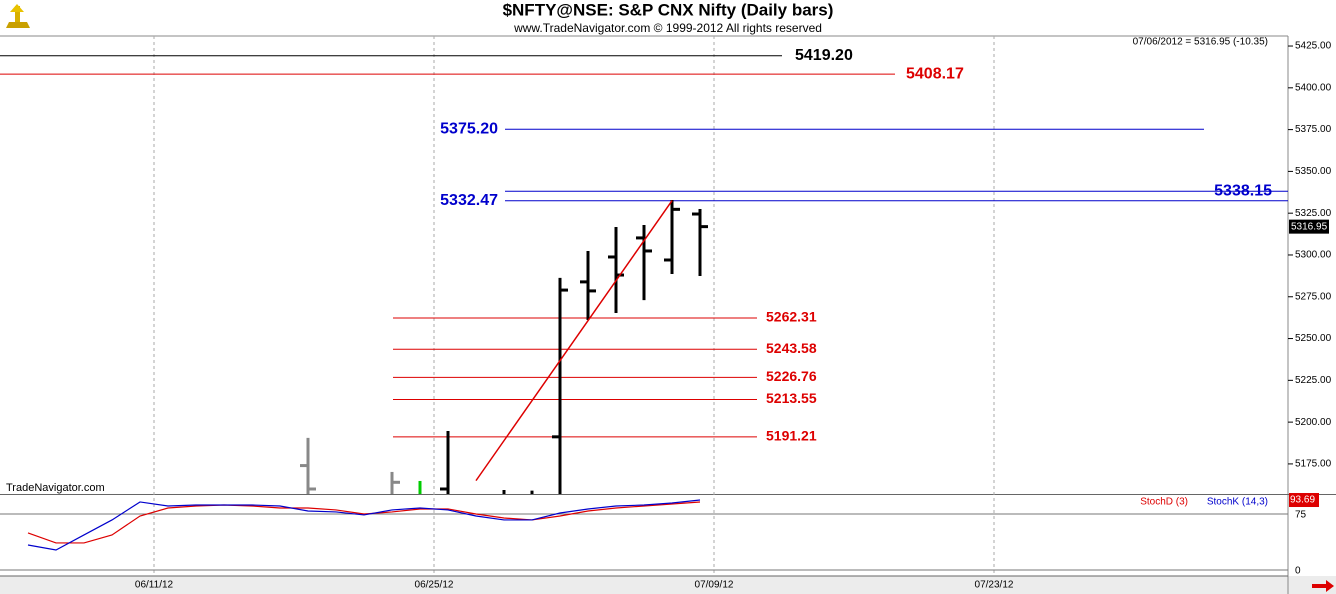 The width and height of the screenshot is (1336, 594). Describe the element at coordinates (1313, 213) in the screenshot. I see `y-tick-label: 5325.00` at that location.